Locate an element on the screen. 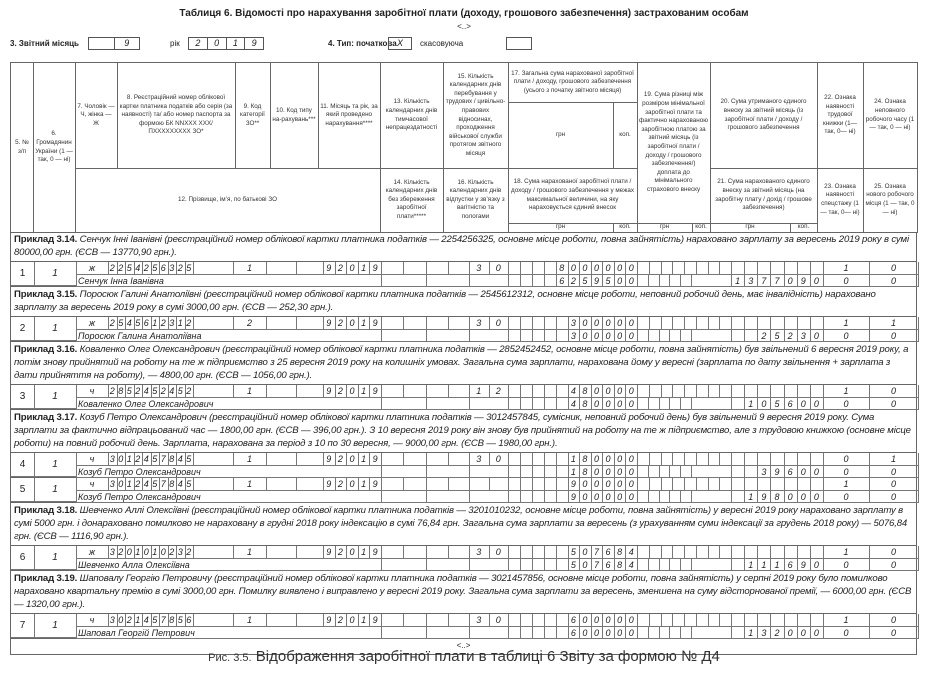 The height and width of the screenshot is (680, 928). header-grn: грн is located at coordinates (561, 135).